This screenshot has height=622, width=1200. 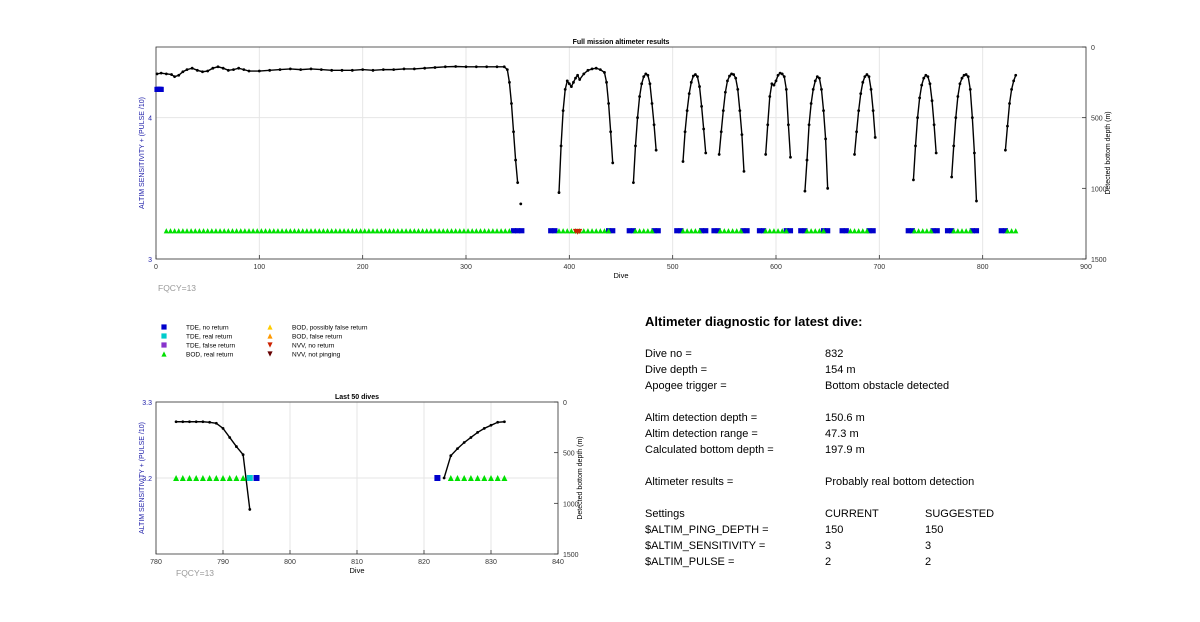 I want to click on chart-title: Full mission altimeter results, so click(x=621, y=42).